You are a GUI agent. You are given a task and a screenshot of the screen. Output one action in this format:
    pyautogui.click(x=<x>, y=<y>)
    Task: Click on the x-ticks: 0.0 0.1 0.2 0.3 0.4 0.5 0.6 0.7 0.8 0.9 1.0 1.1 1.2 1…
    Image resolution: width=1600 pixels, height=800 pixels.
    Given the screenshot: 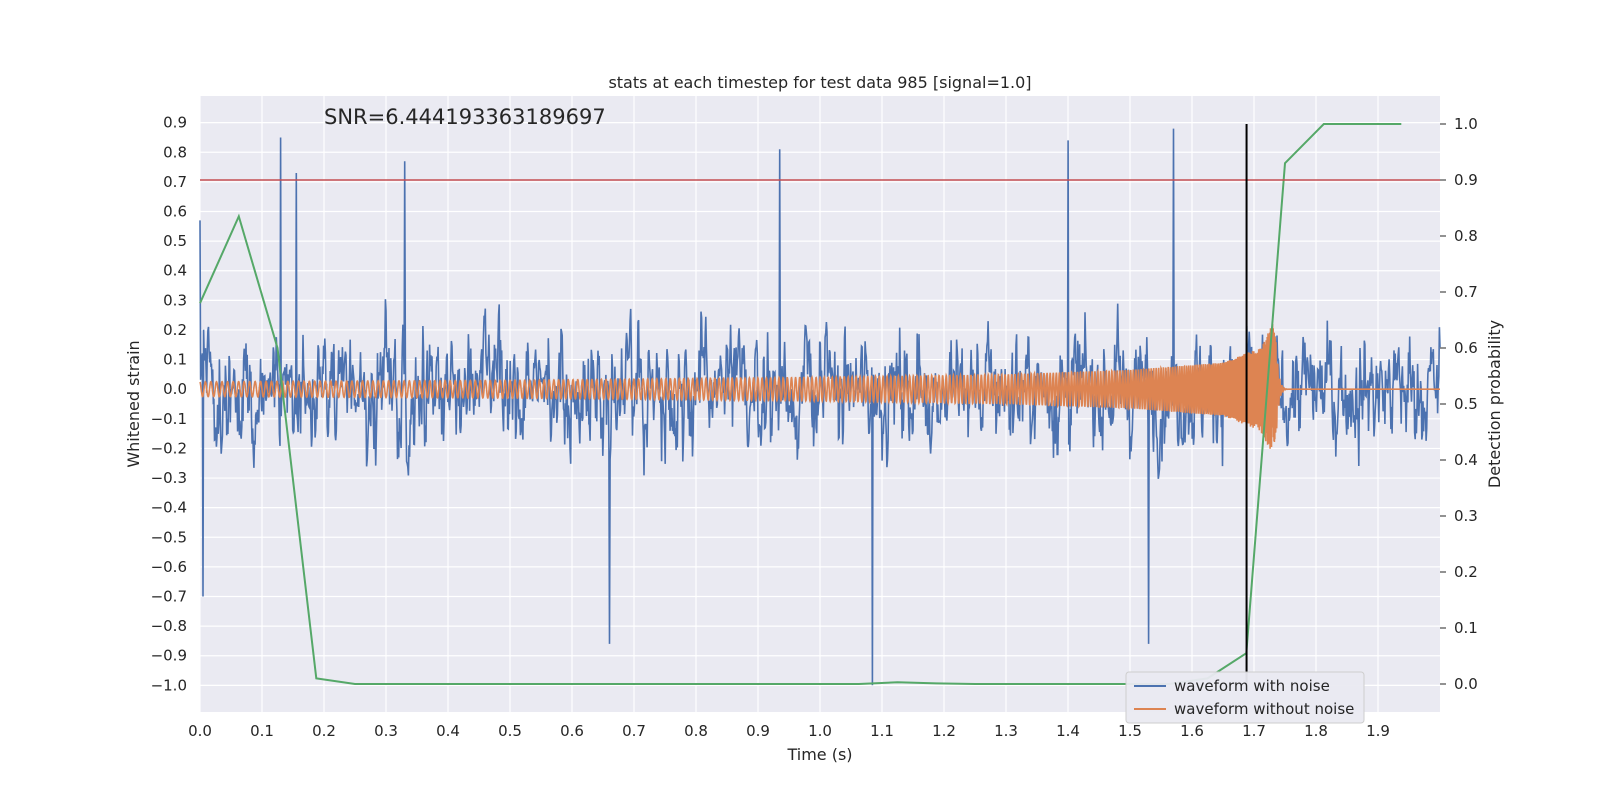 What is the action you would take?
    pyautogui.click(x=789, y=731)
    